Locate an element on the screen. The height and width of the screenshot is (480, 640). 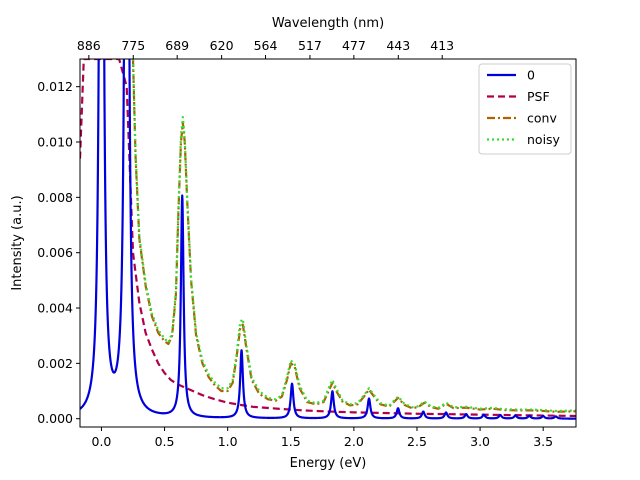
top-tick-label: 517 is located at coordinates (310, 45).